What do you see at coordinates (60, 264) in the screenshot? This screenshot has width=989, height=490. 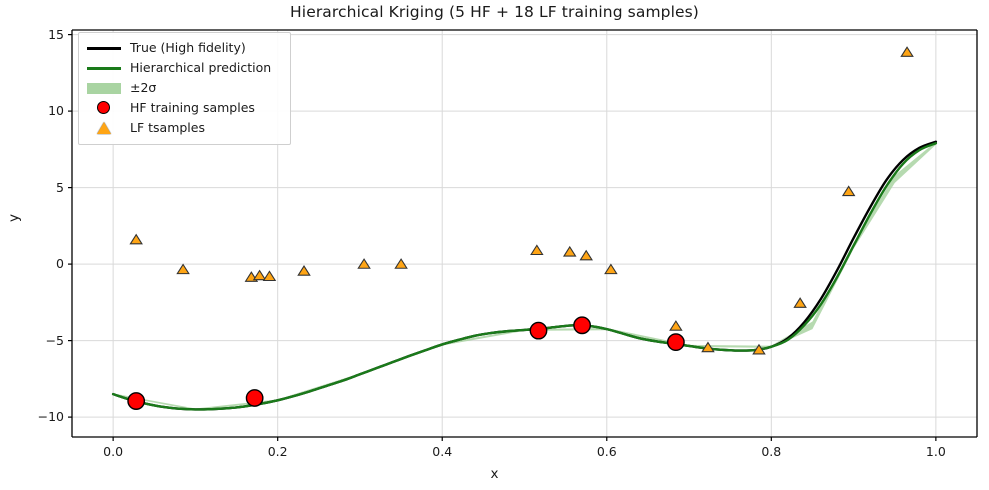 I see `y-tick-label: 0` at bounding box center [60, 264].